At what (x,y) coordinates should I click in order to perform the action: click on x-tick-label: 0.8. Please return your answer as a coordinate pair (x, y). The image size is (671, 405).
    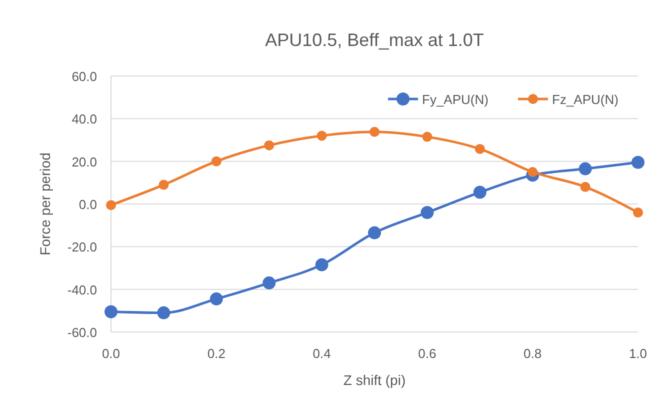
    Looking at the image, I should click on (533, 353).